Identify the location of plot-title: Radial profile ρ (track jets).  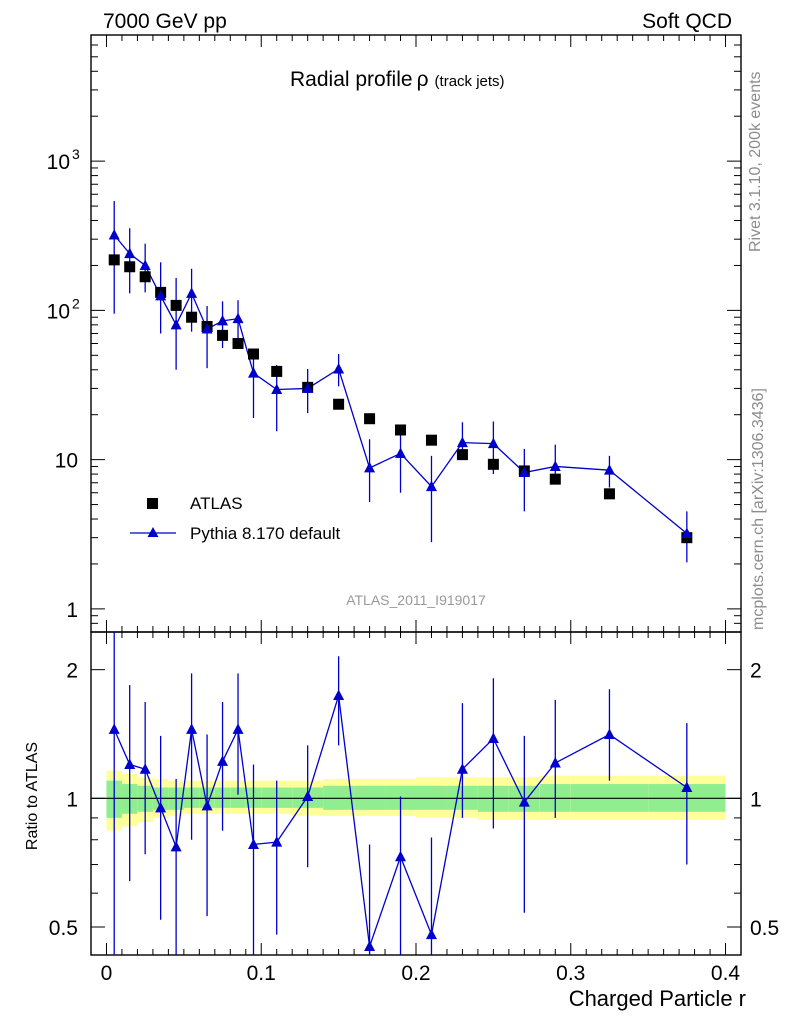
(397, 79).